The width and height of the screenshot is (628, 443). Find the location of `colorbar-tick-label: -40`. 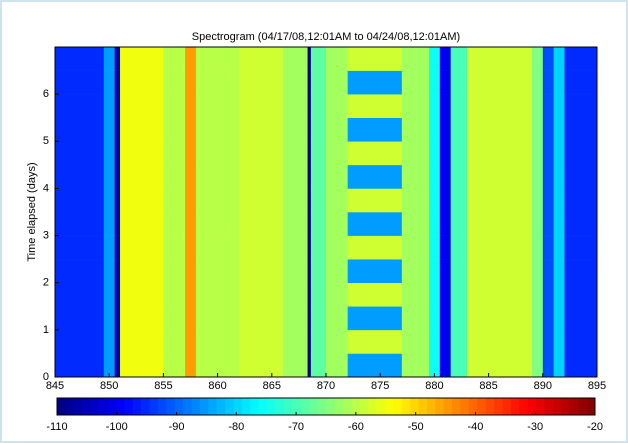

colorbar-tick-label: -40 is located at coordinates (475, 427).